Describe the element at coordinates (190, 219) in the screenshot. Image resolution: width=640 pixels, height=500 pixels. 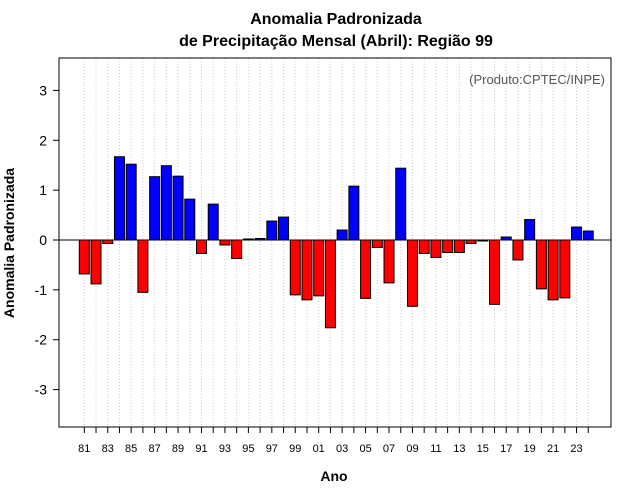
I see `bar-1990` at that location.